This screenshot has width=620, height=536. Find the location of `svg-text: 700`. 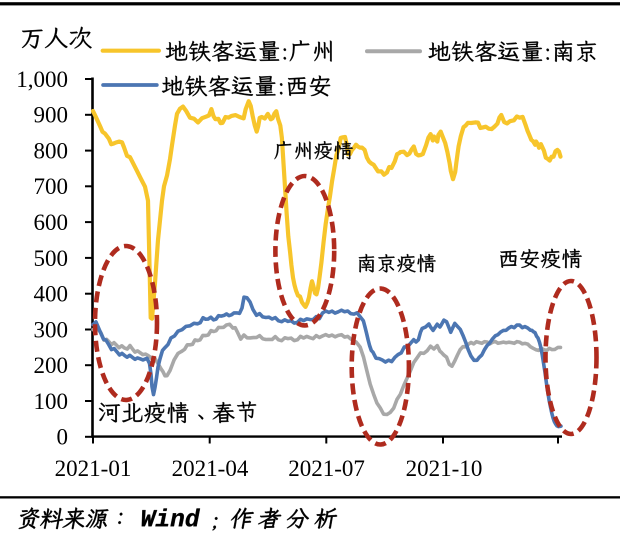

svg-text: 700 is located at coordinates (51, 186).